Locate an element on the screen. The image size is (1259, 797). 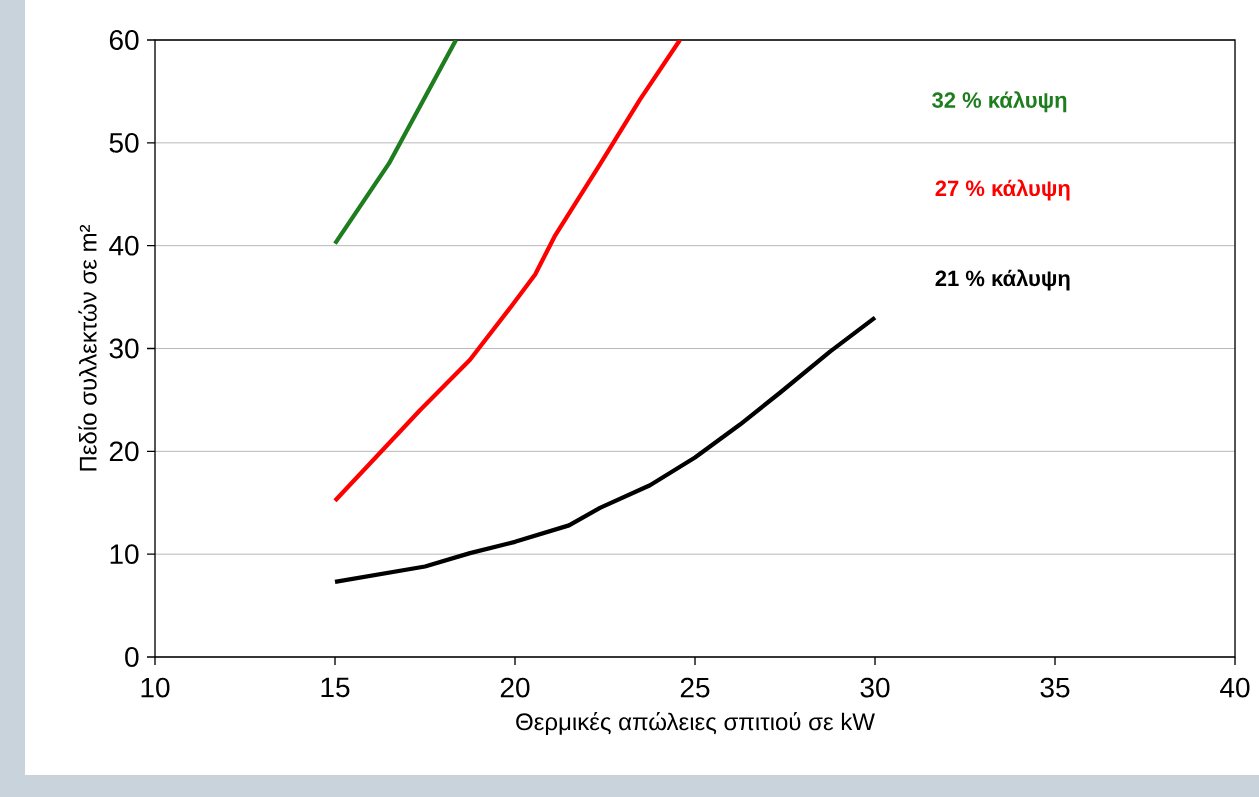
y-tick-label: 0 is located at coordinates (132, 657).